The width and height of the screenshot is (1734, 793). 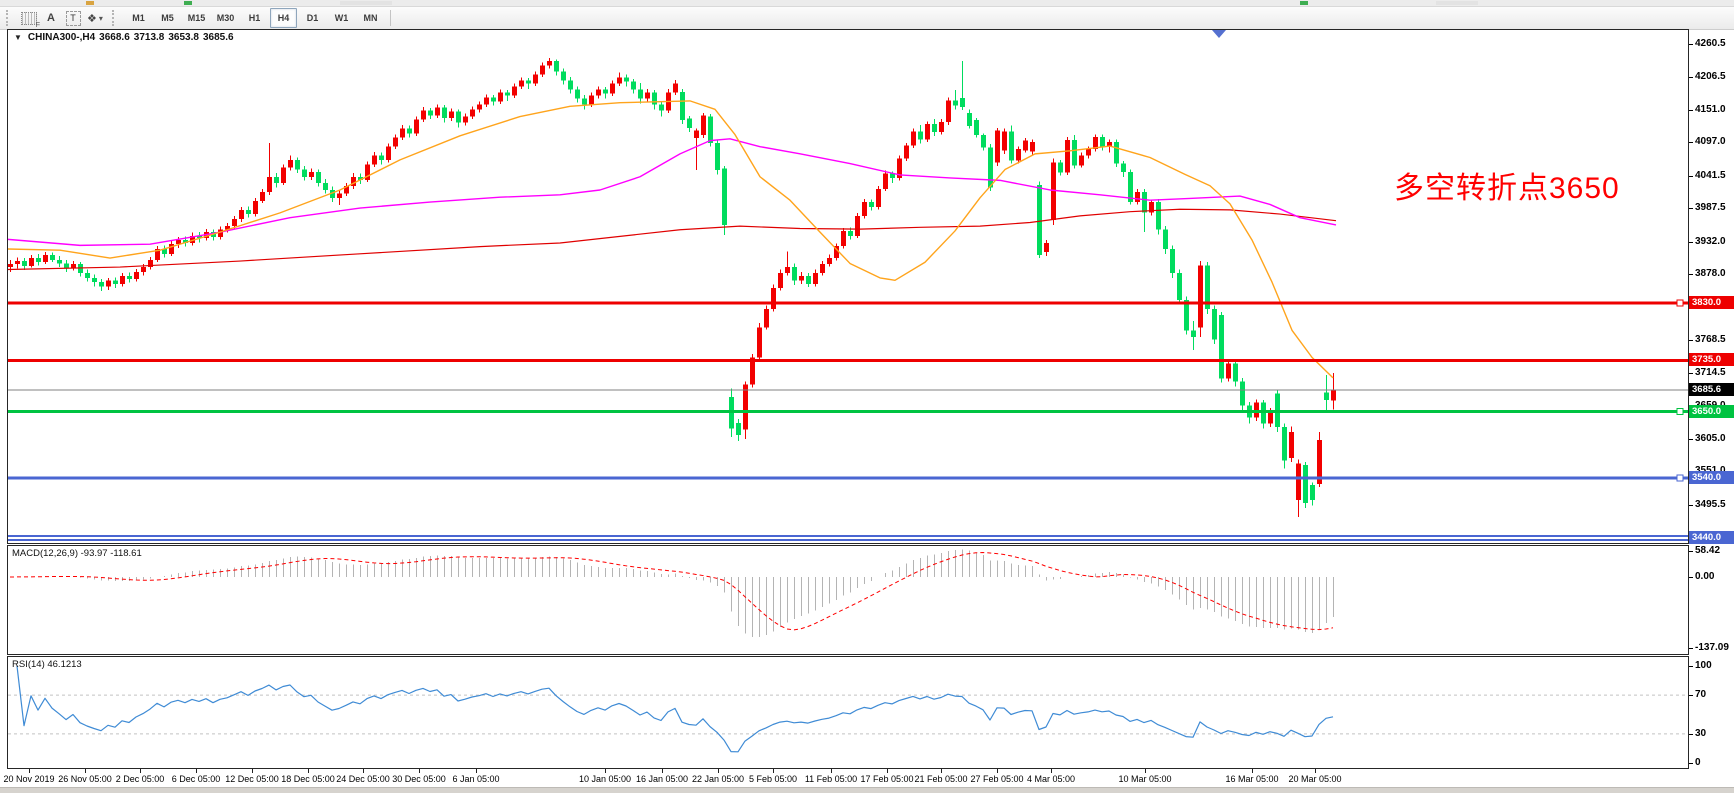 I want to click on macd-pane, so click(x=848, y=600).